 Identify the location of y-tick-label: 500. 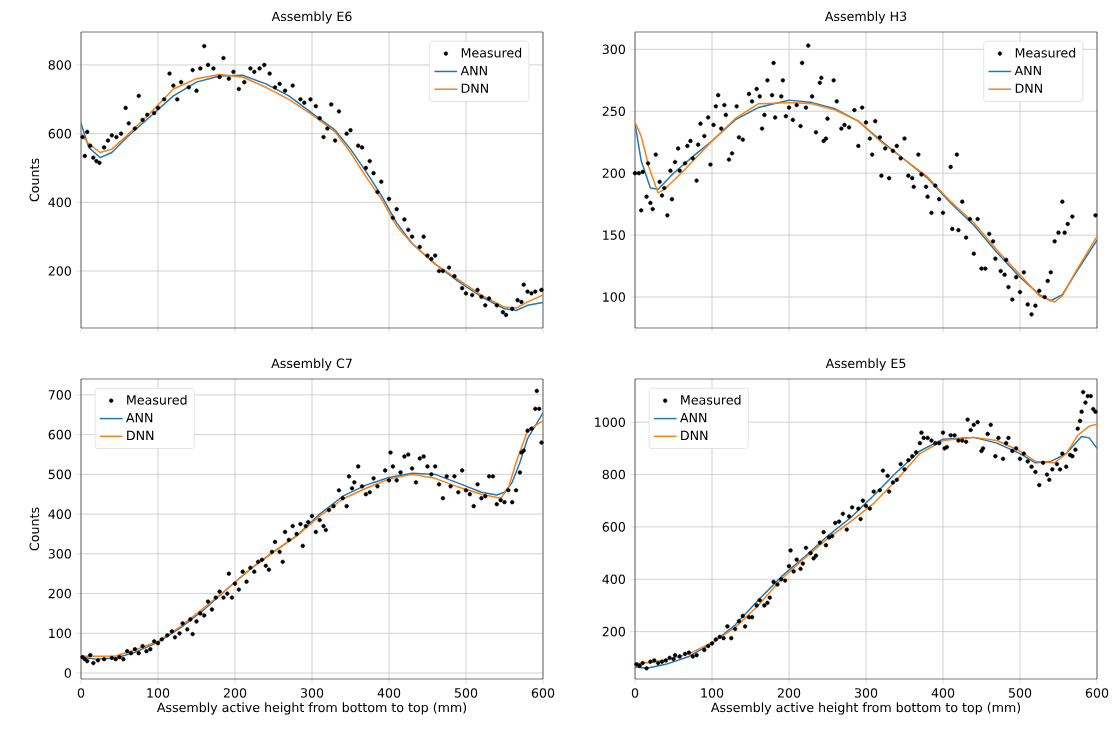
(60, 474).